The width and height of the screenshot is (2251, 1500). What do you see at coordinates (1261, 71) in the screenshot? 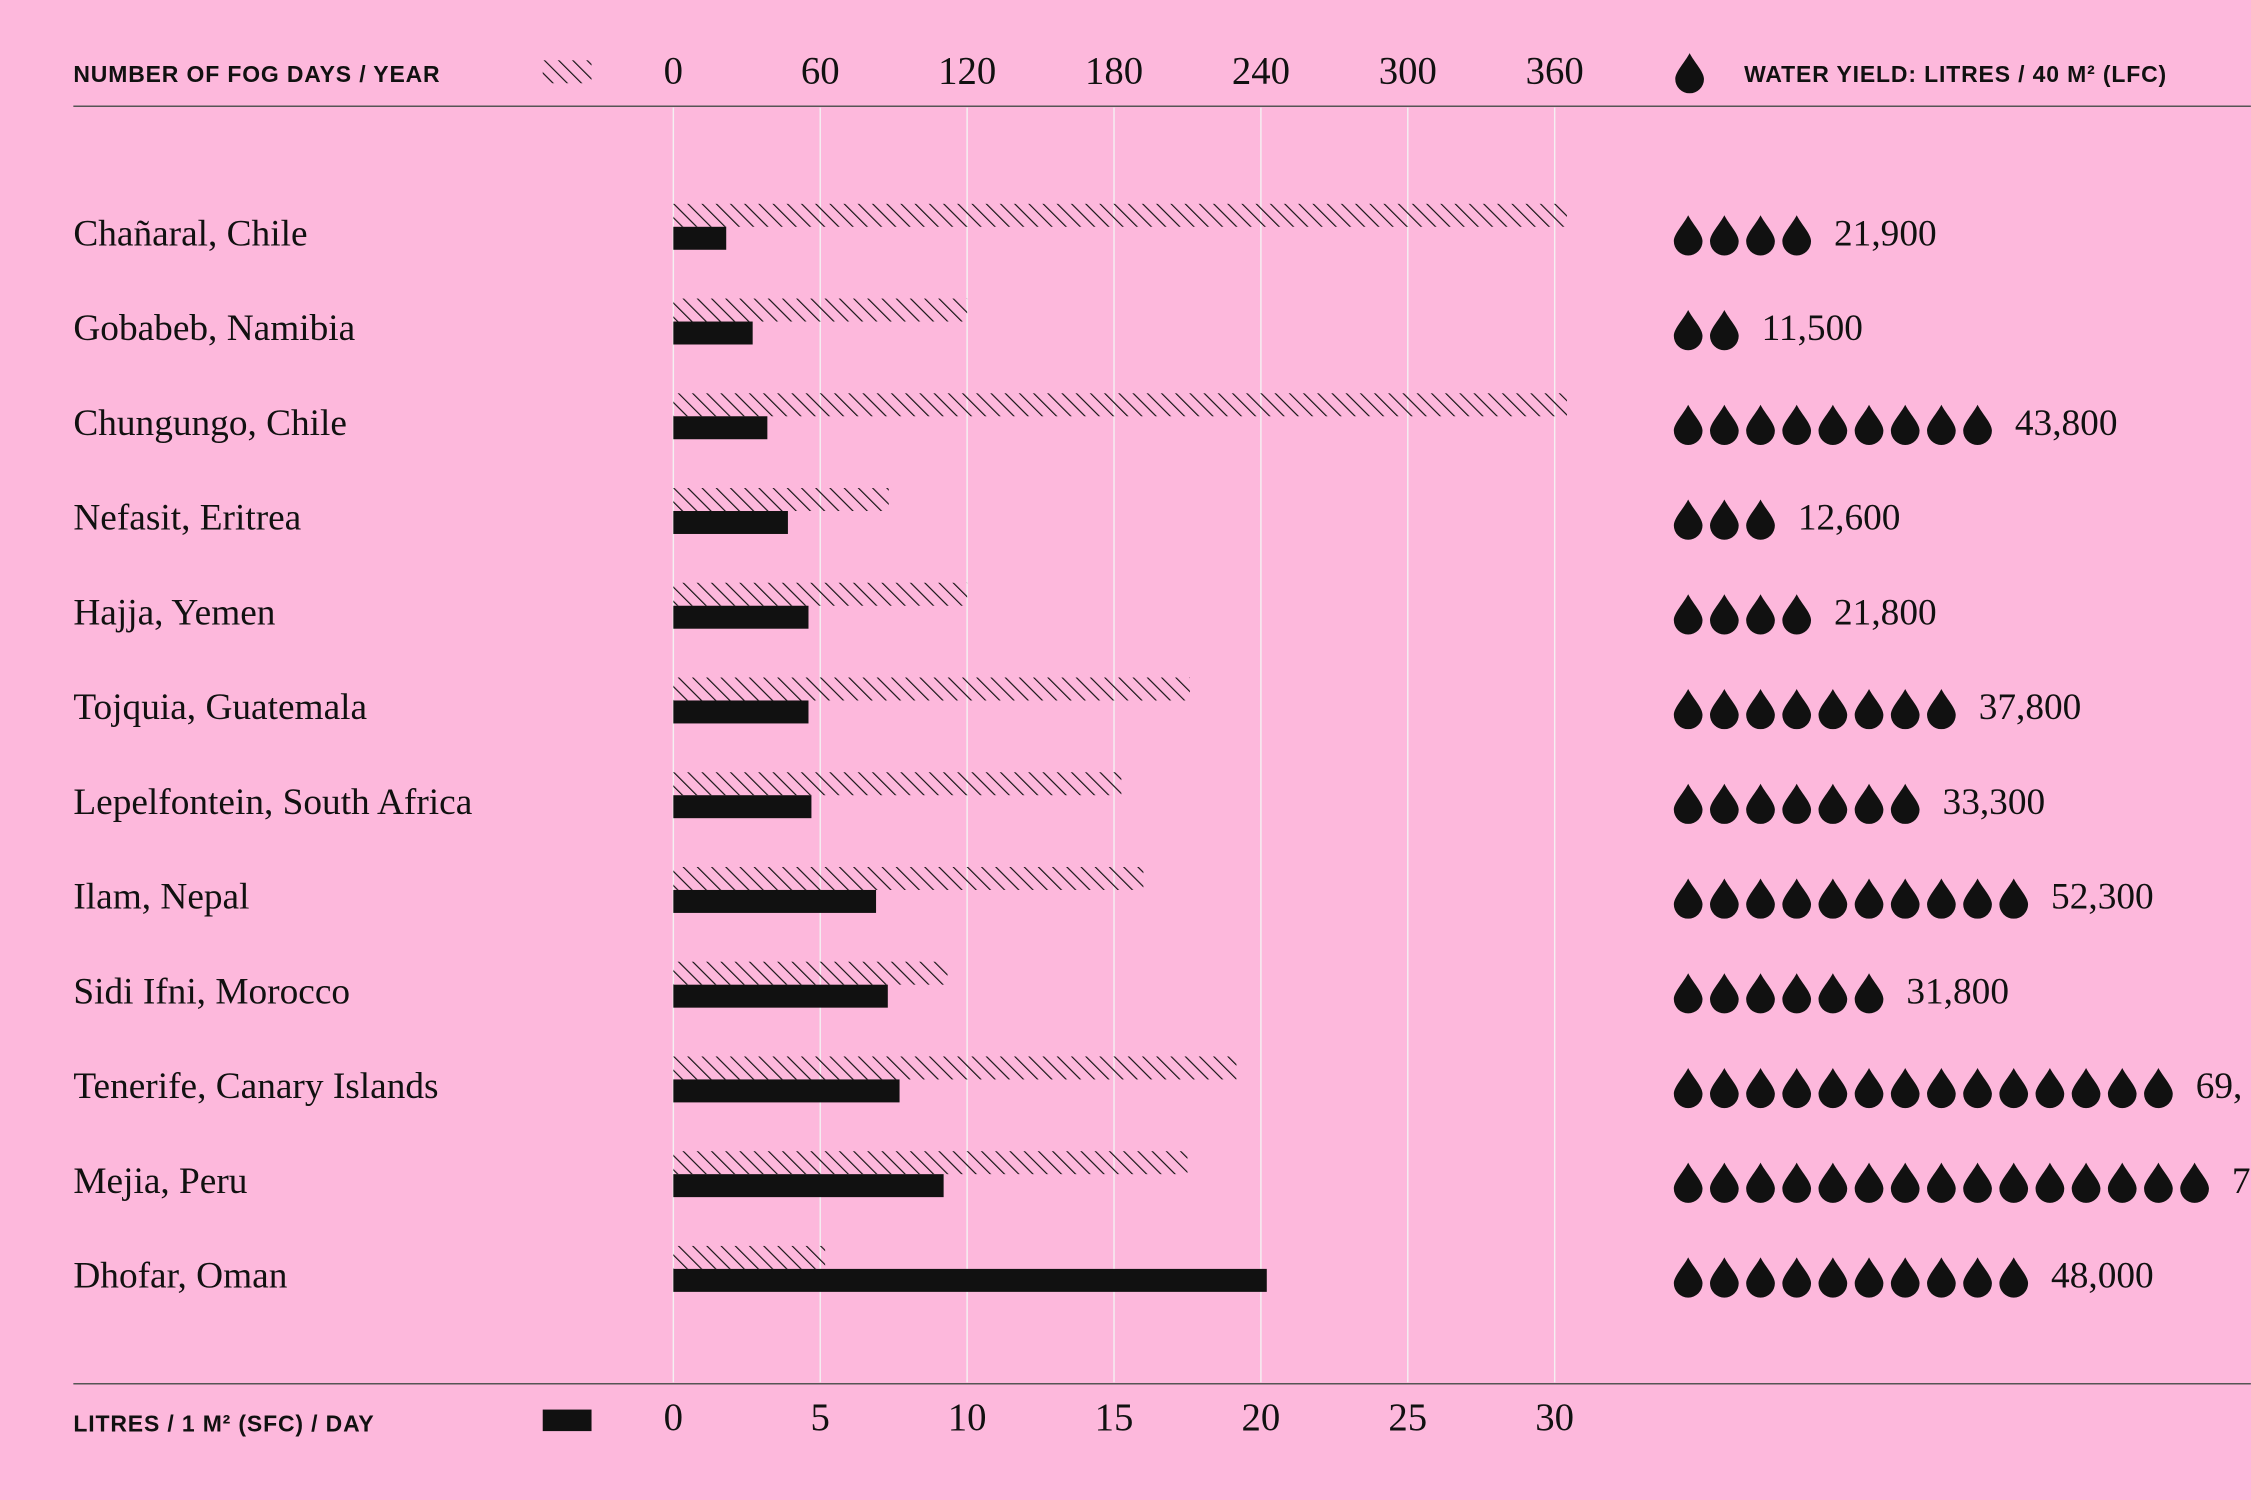
I see `top-tick-label: 240` at bounding box center [1261, 71].